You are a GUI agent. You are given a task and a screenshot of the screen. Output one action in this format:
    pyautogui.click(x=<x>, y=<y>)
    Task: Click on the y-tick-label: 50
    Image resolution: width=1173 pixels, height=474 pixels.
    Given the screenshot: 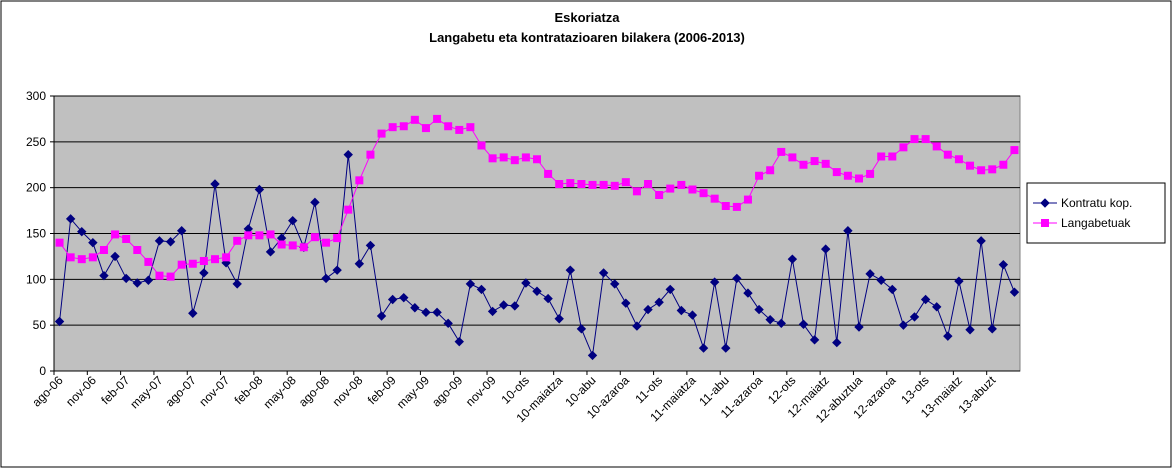 What is the action you would take?
    pyautogui.click(x=40, y=325)
    